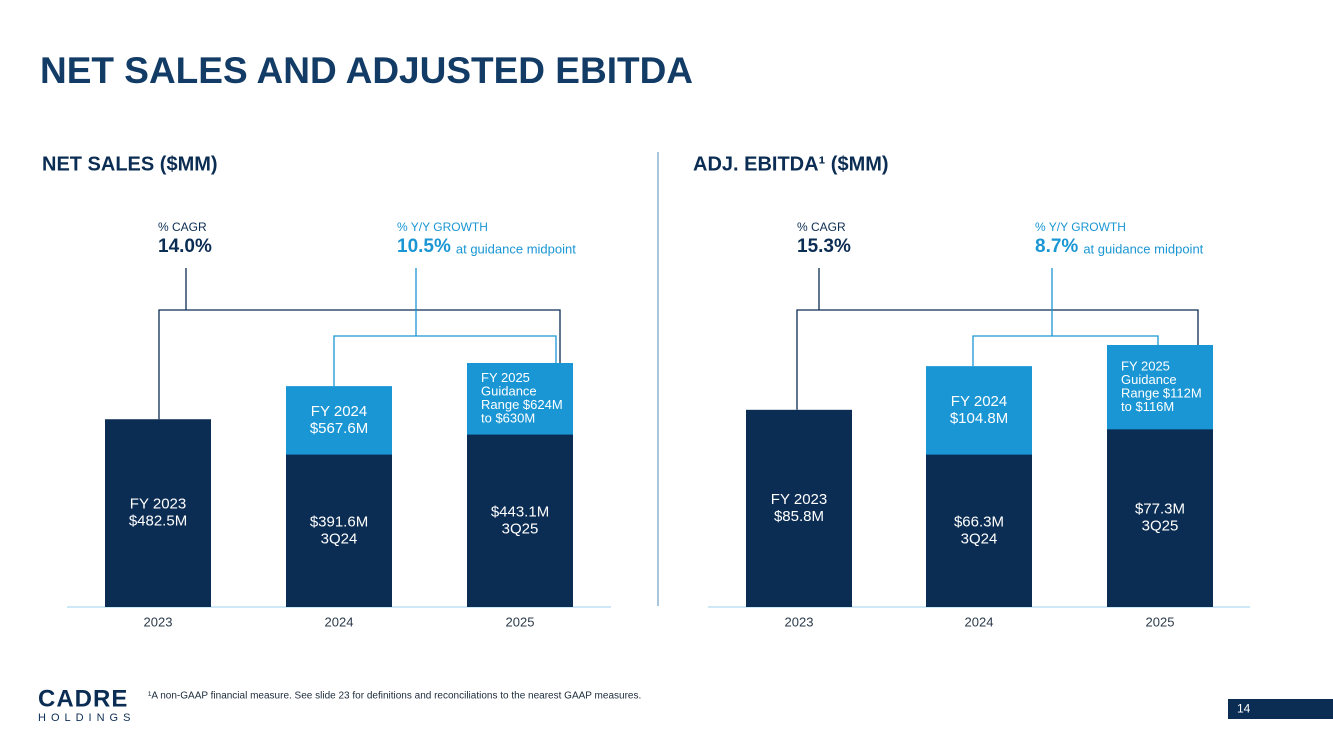 This screenshot has width=1333, height=749. Describe the element at coordinates (185, 246) in the screenshot. I see `annotation-value: 14.0%` at that location.